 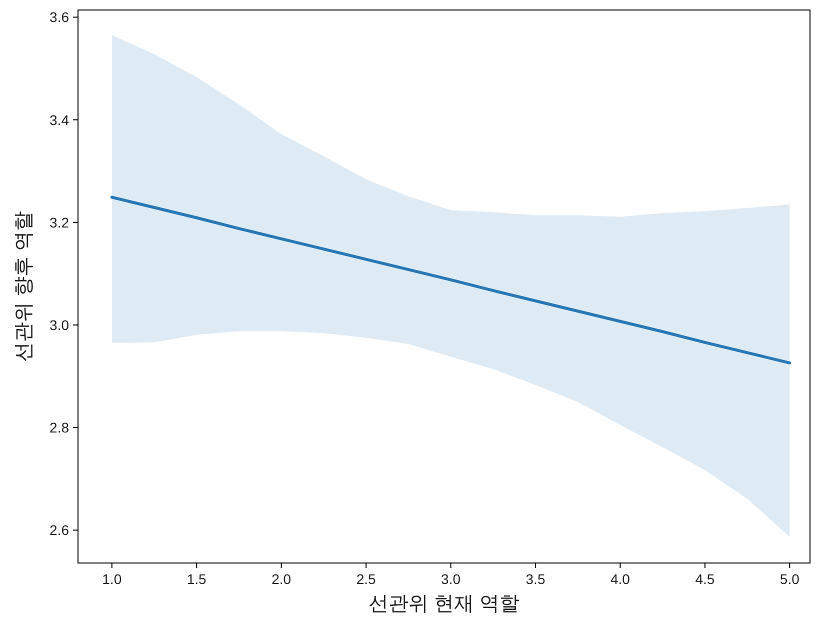 I want to click on y-tick-label: 3.0, so click(x=60, y=324).